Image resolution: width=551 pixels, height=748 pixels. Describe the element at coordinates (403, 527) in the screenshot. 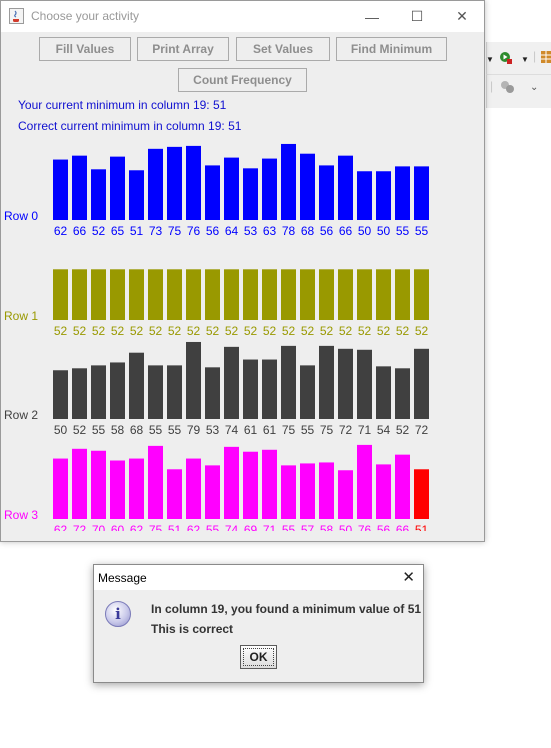

I see `bar-value-label: 66` at that location.